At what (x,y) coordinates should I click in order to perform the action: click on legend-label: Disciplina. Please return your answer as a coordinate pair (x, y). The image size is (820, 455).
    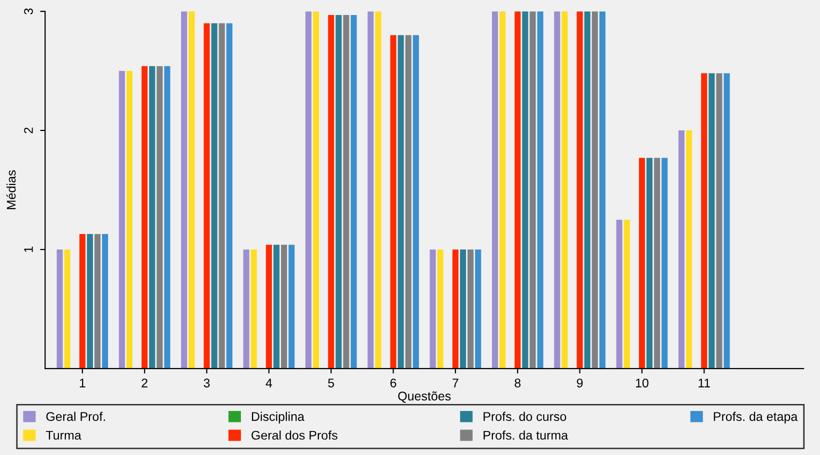
    Looking at the image, I should click on (278, 418).